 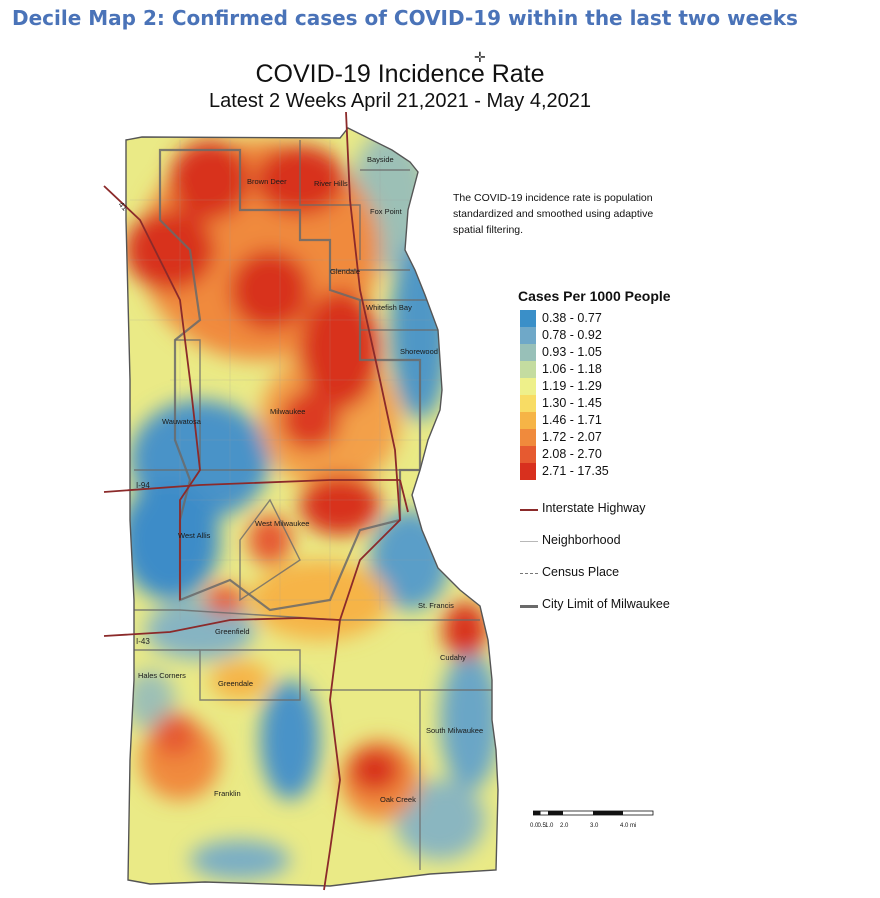 What do you see at coordinates (581, 572) in the screenshot?
I see `line-legend-label: Census Place` at bounding box center [581, 572].